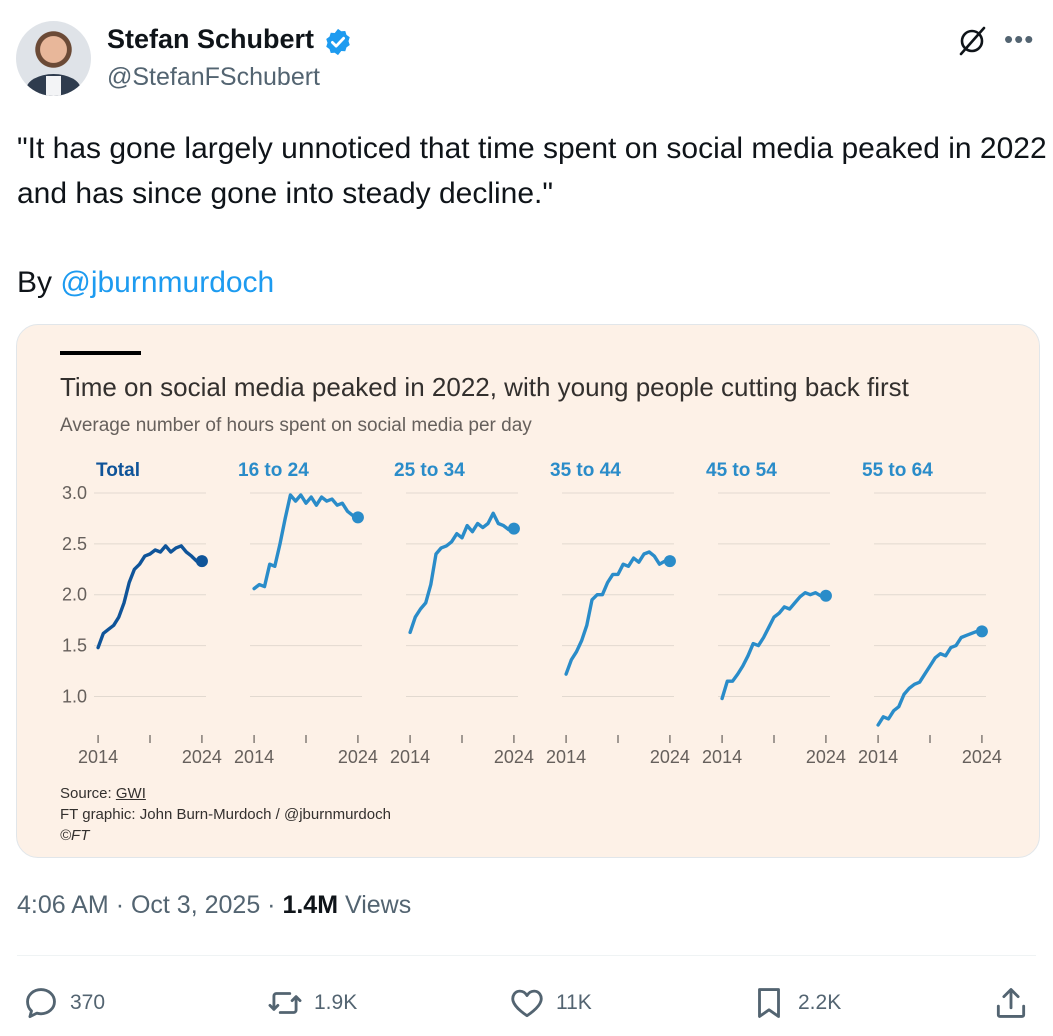  I want to click on reply-button: 370, so click(63, 1003).